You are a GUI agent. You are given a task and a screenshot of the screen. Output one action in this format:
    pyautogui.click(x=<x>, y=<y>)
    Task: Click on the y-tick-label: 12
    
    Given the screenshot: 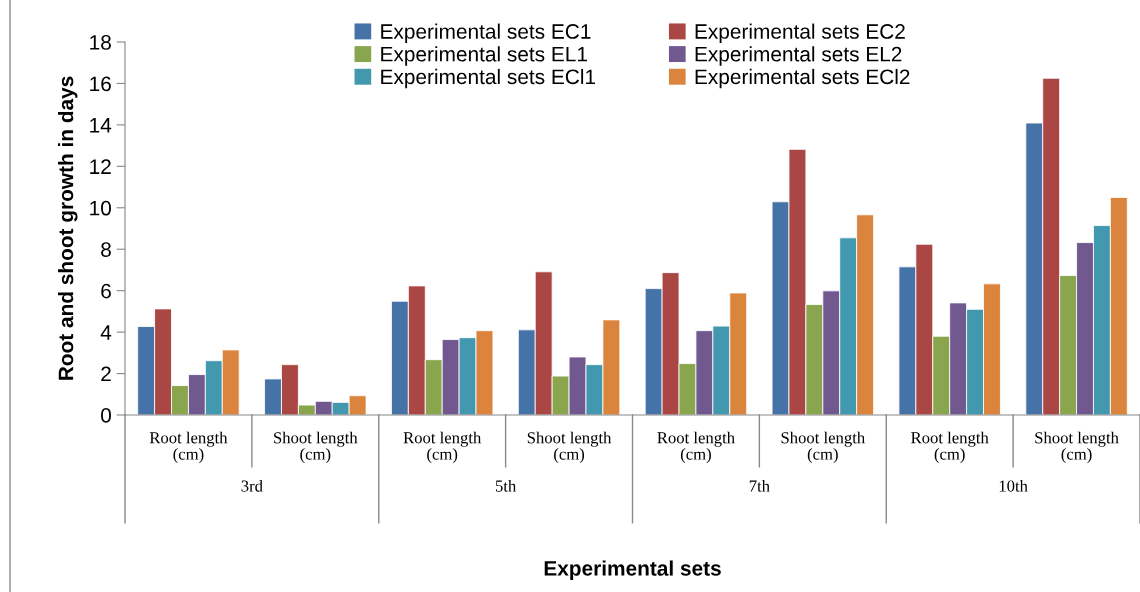 What is the action you would take?
    pyautogui.click(x=100, y=166)
    